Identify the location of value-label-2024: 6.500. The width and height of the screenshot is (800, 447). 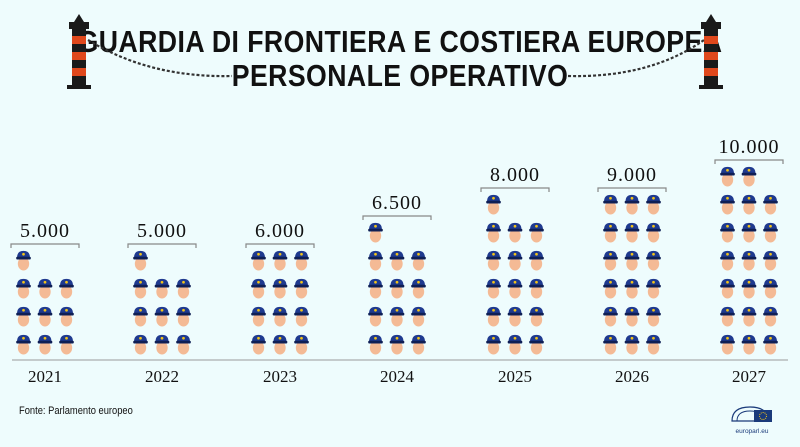
(397, 203).